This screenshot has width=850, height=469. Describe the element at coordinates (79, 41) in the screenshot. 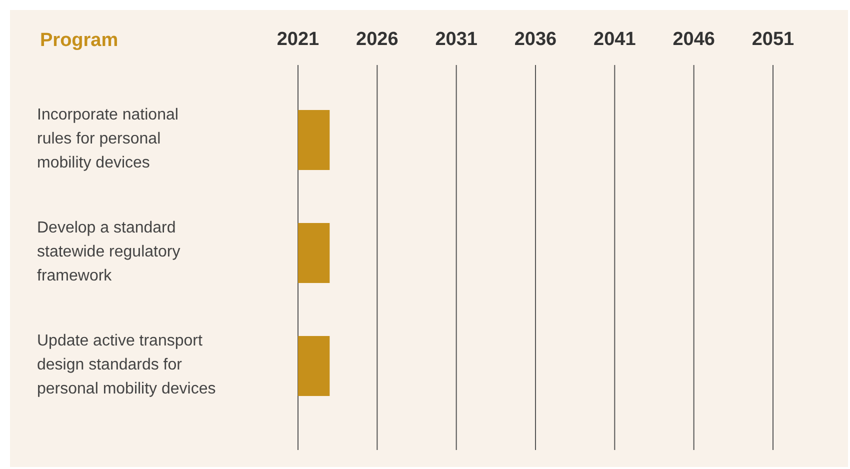

I see `y-axis-title: Program` at that location.